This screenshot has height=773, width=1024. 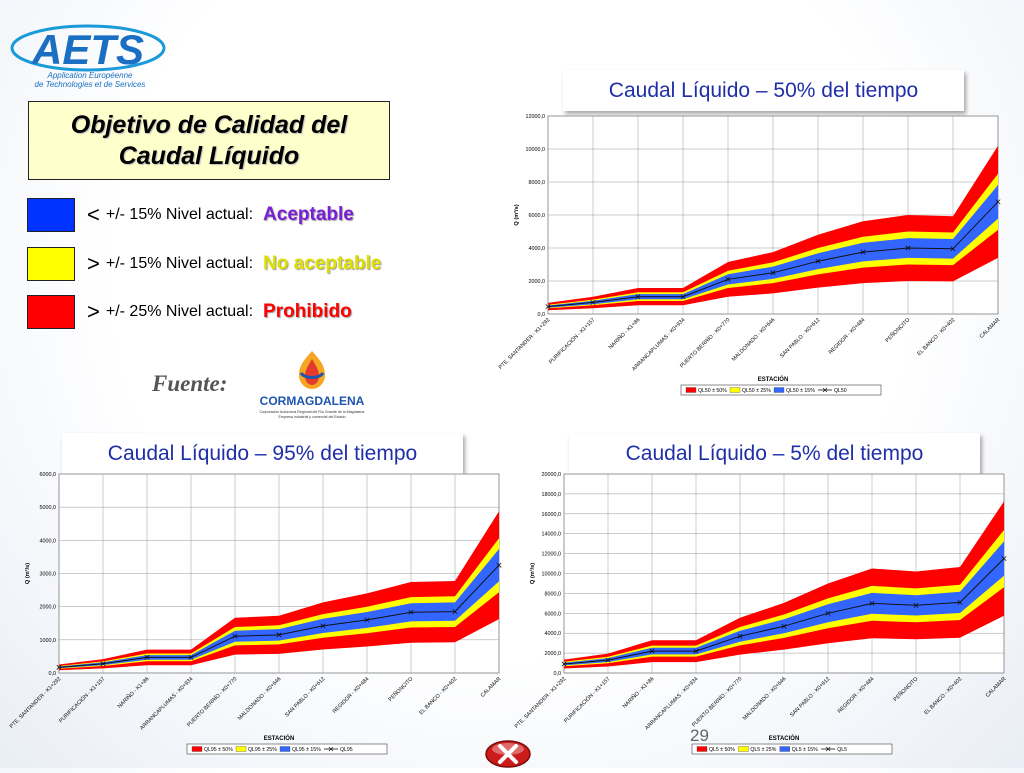 I want to click on legend-label: QL5 ± 25%, so click(x=763, y=750).